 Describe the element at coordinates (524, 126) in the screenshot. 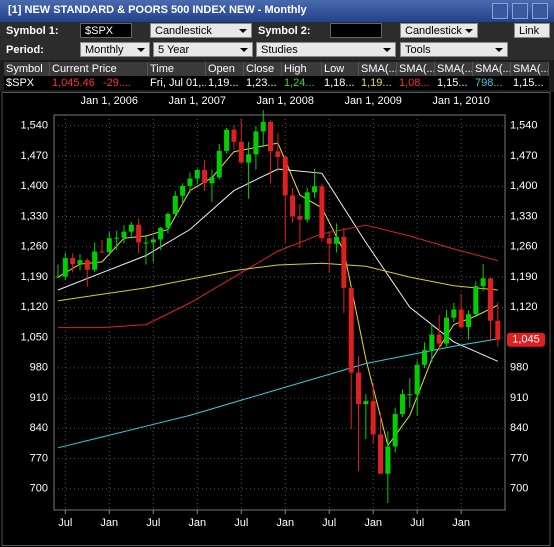

I see `y-tick-label: 1,540` at that location.